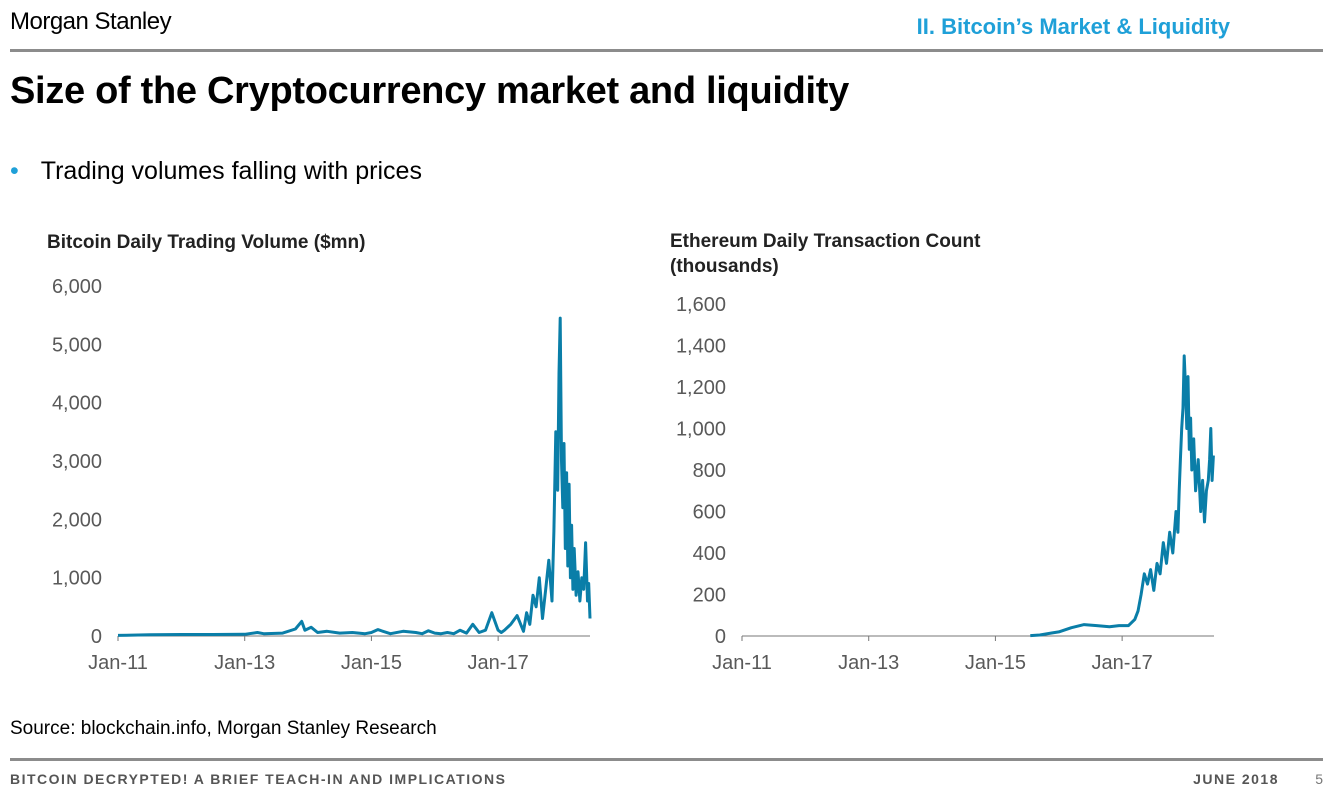 Image resolution: width=1337 pixels, height=797 pixels. I want to click on header-divider, so click(666, 50).